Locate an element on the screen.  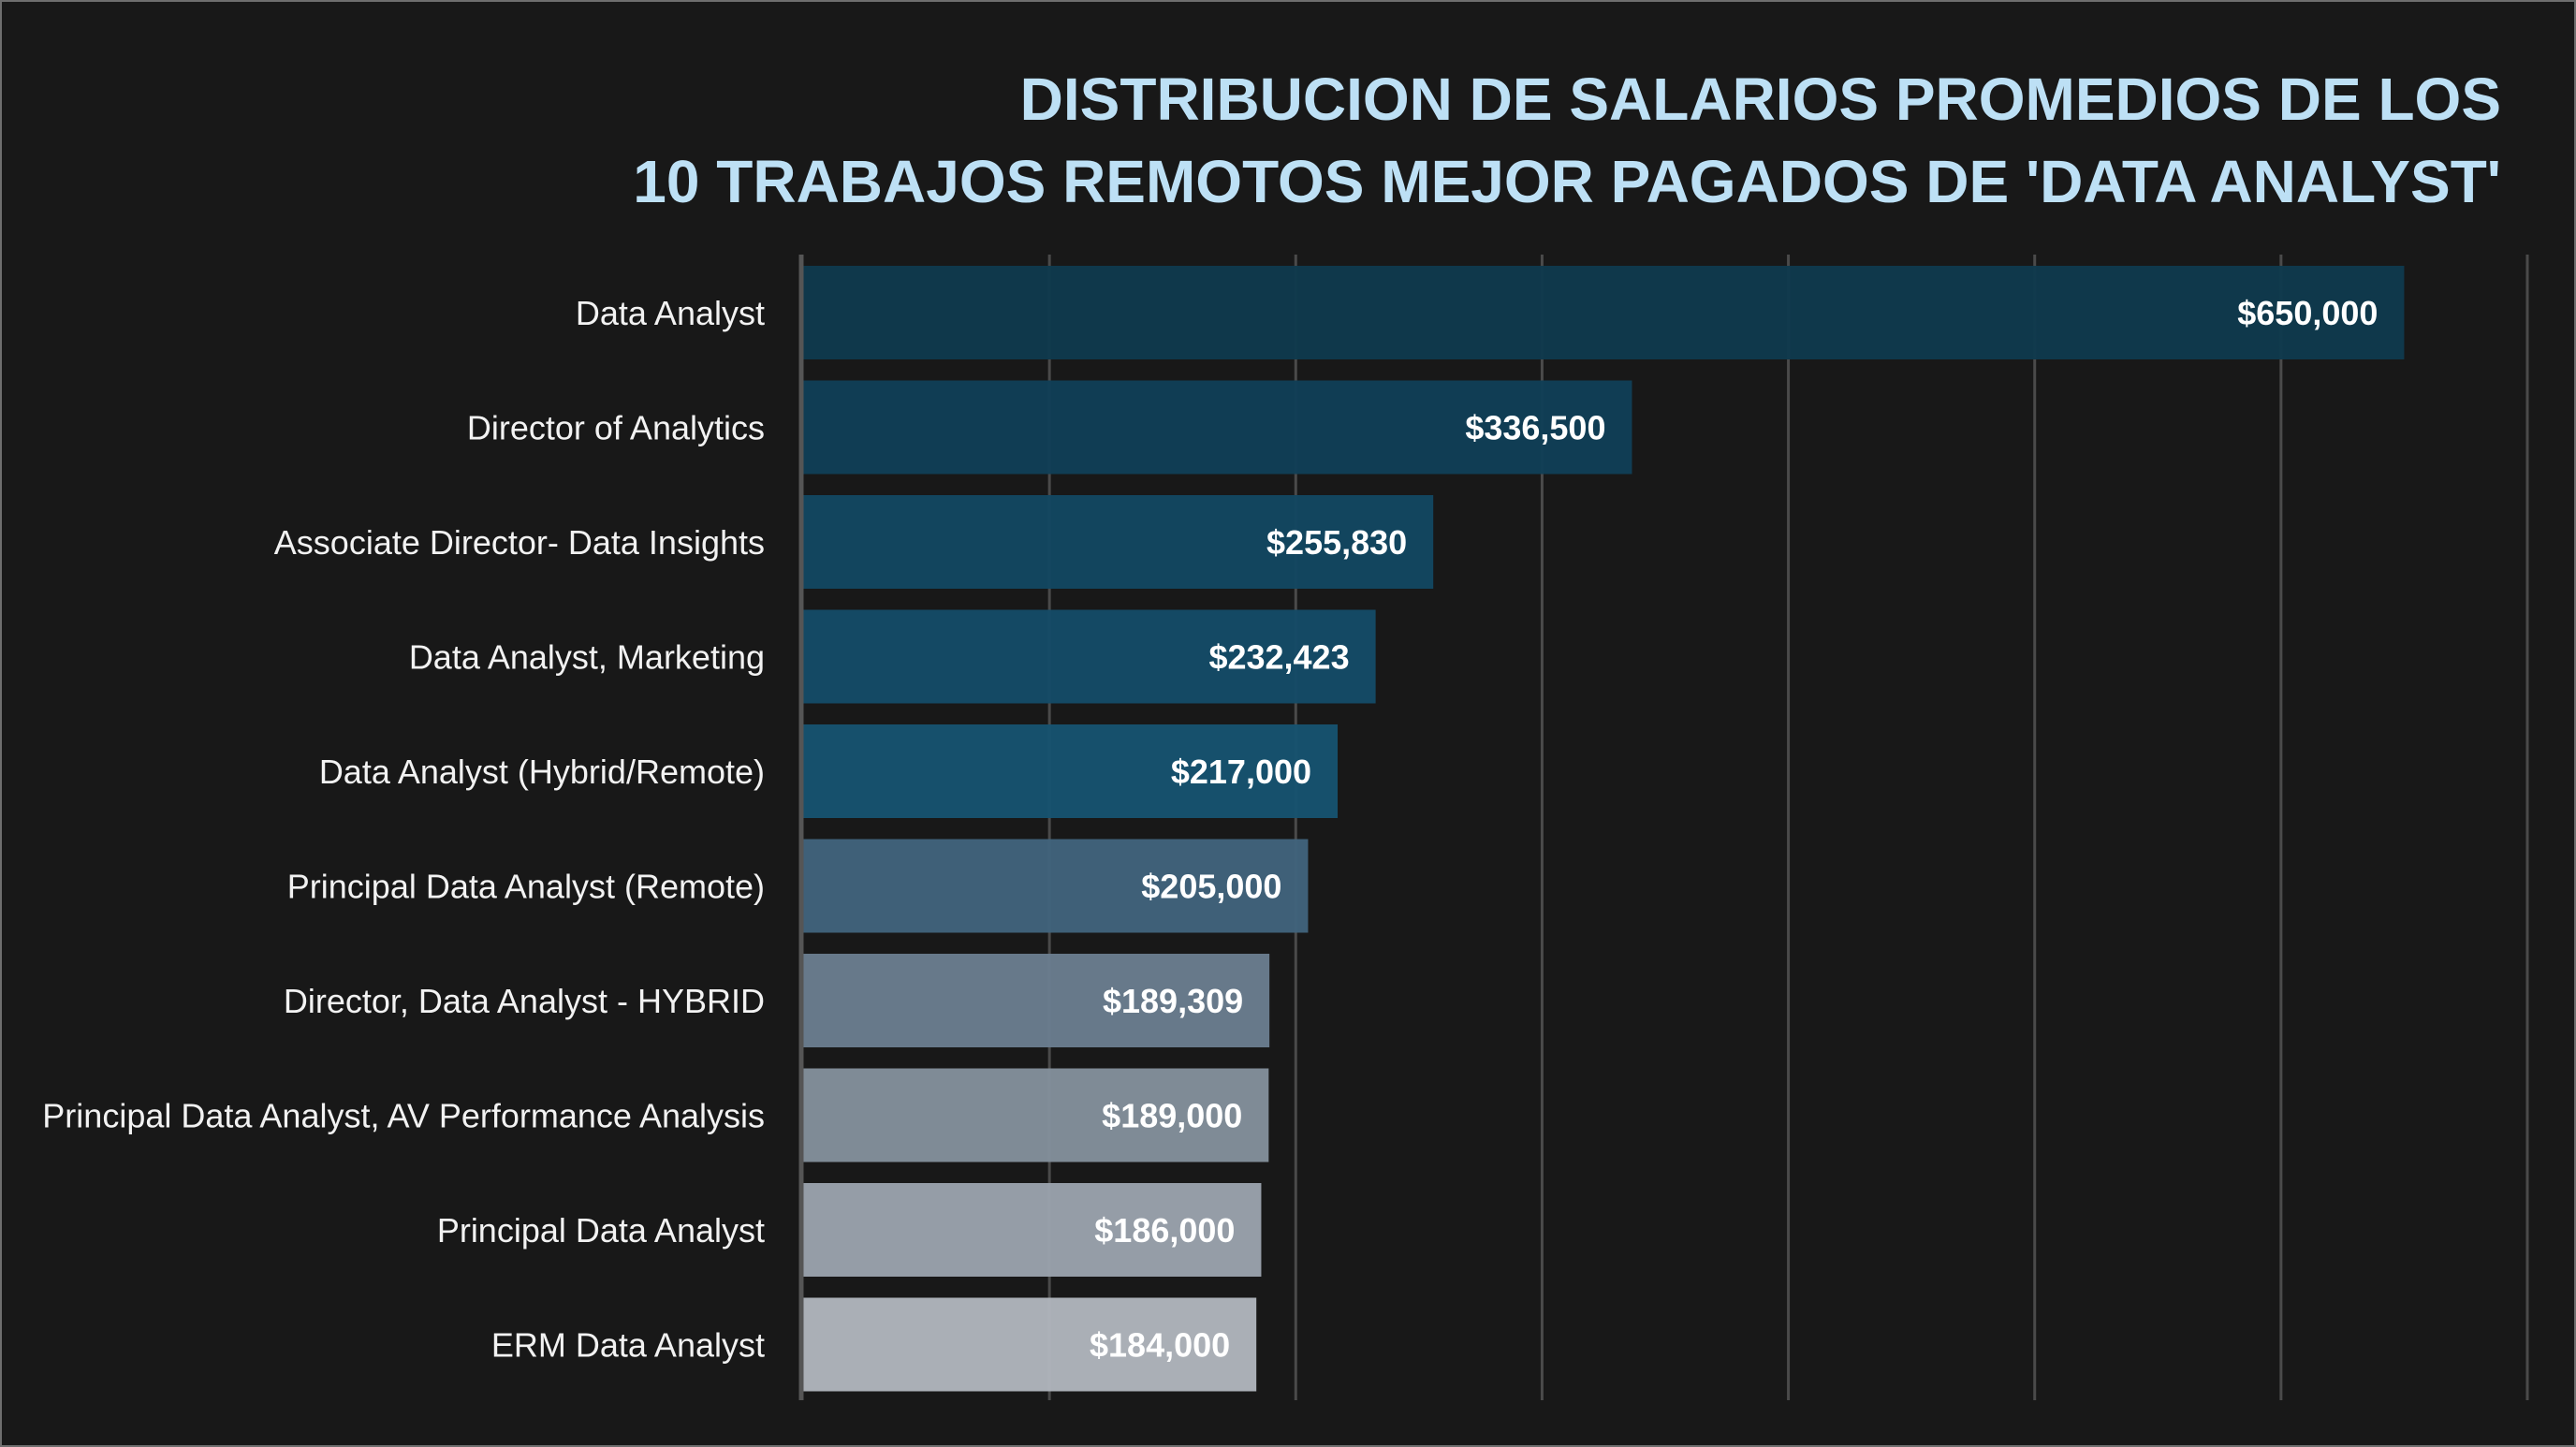
category-label: Data Analyst (Hybrid/Remote) is located at coordinates (542, 772).